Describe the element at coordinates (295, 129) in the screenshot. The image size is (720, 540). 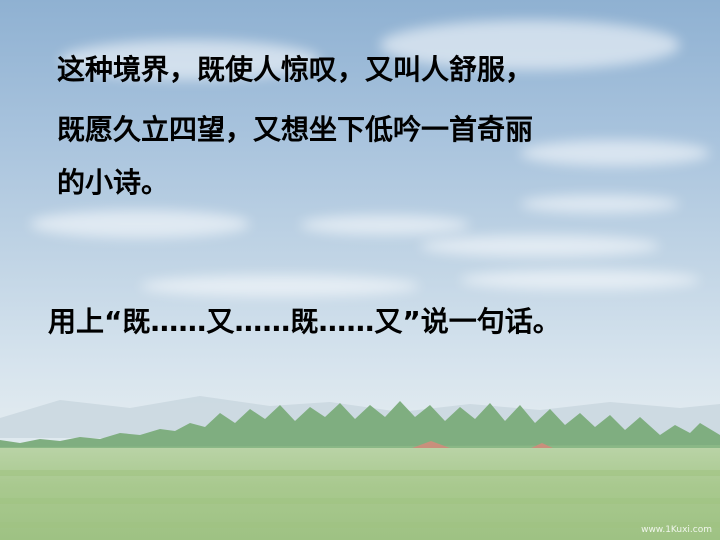
I see `passage-line-2: 既愿久立四望，又想坐下低吟一首奇丽` at that location.